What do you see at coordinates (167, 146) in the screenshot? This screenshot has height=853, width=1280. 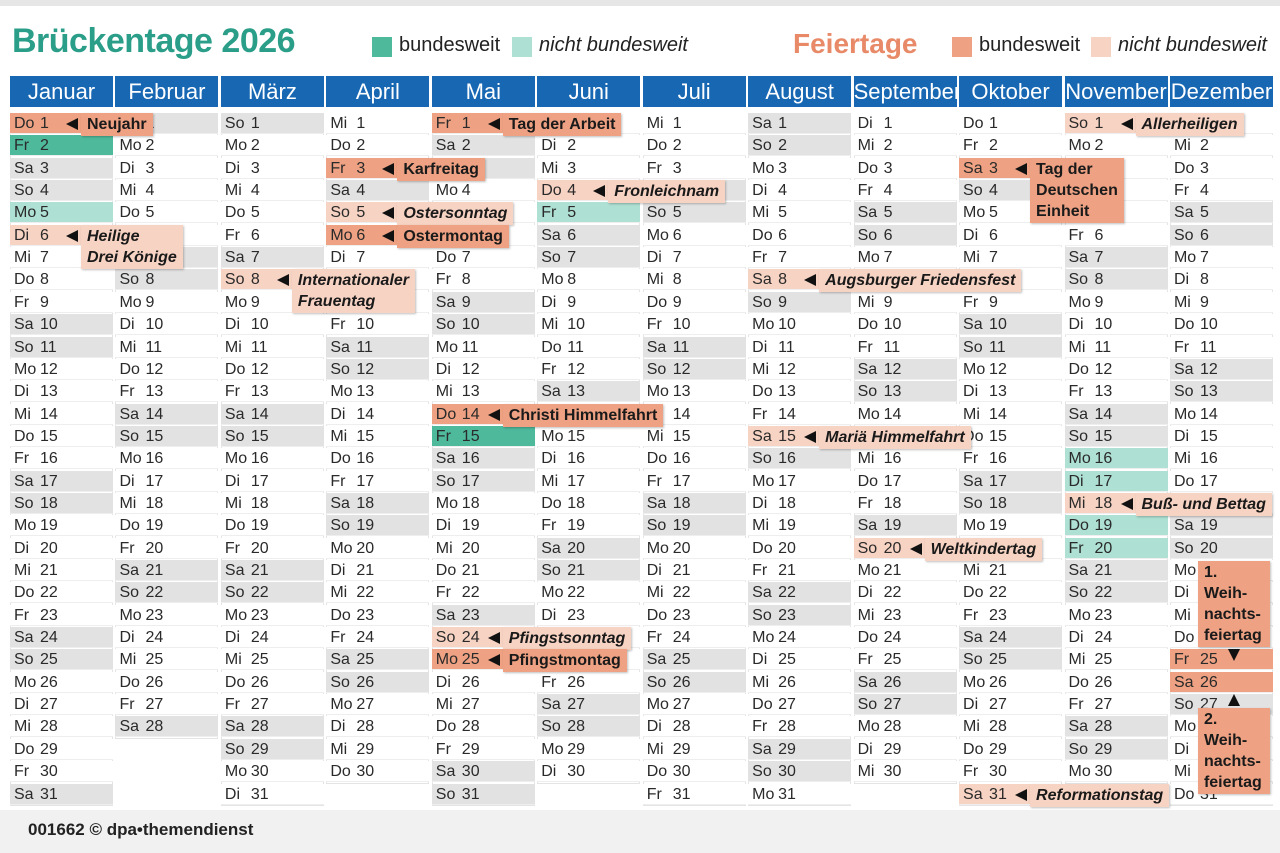 I see `day-cell: Mo 2` at bounding box center [167, 146].